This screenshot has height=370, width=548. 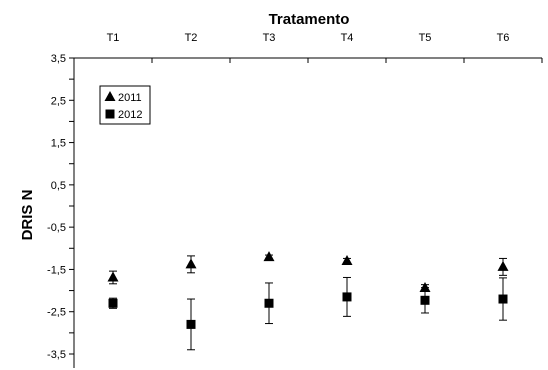 What do you see at coordinates (191, 38) in the screenshot?
I see `x-tick-label: T2` at bounding box center [191, 38].